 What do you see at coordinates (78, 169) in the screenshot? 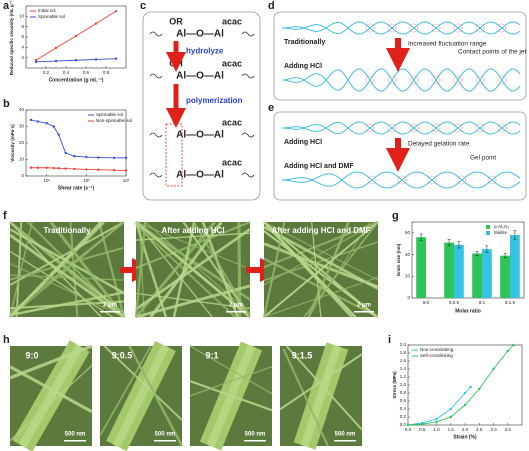
I see `data-line` at bounding box center [78, 169].